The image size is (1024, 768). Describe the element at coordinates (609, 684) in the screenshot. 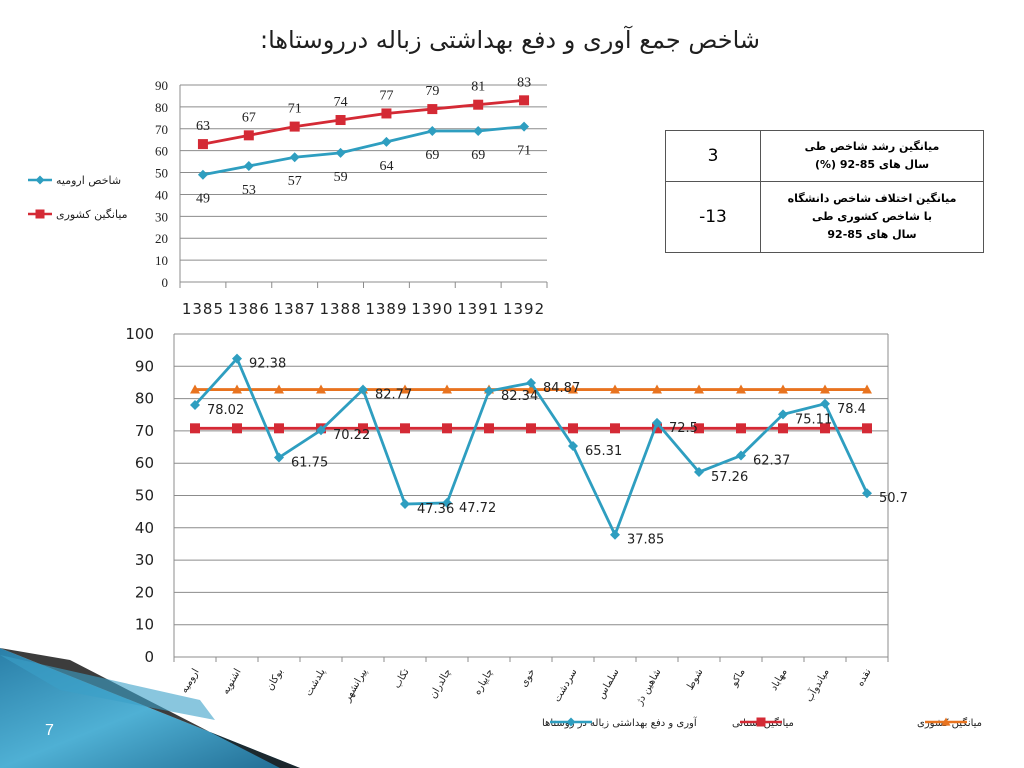

I see `x-tick-label: سلماس` at that location.